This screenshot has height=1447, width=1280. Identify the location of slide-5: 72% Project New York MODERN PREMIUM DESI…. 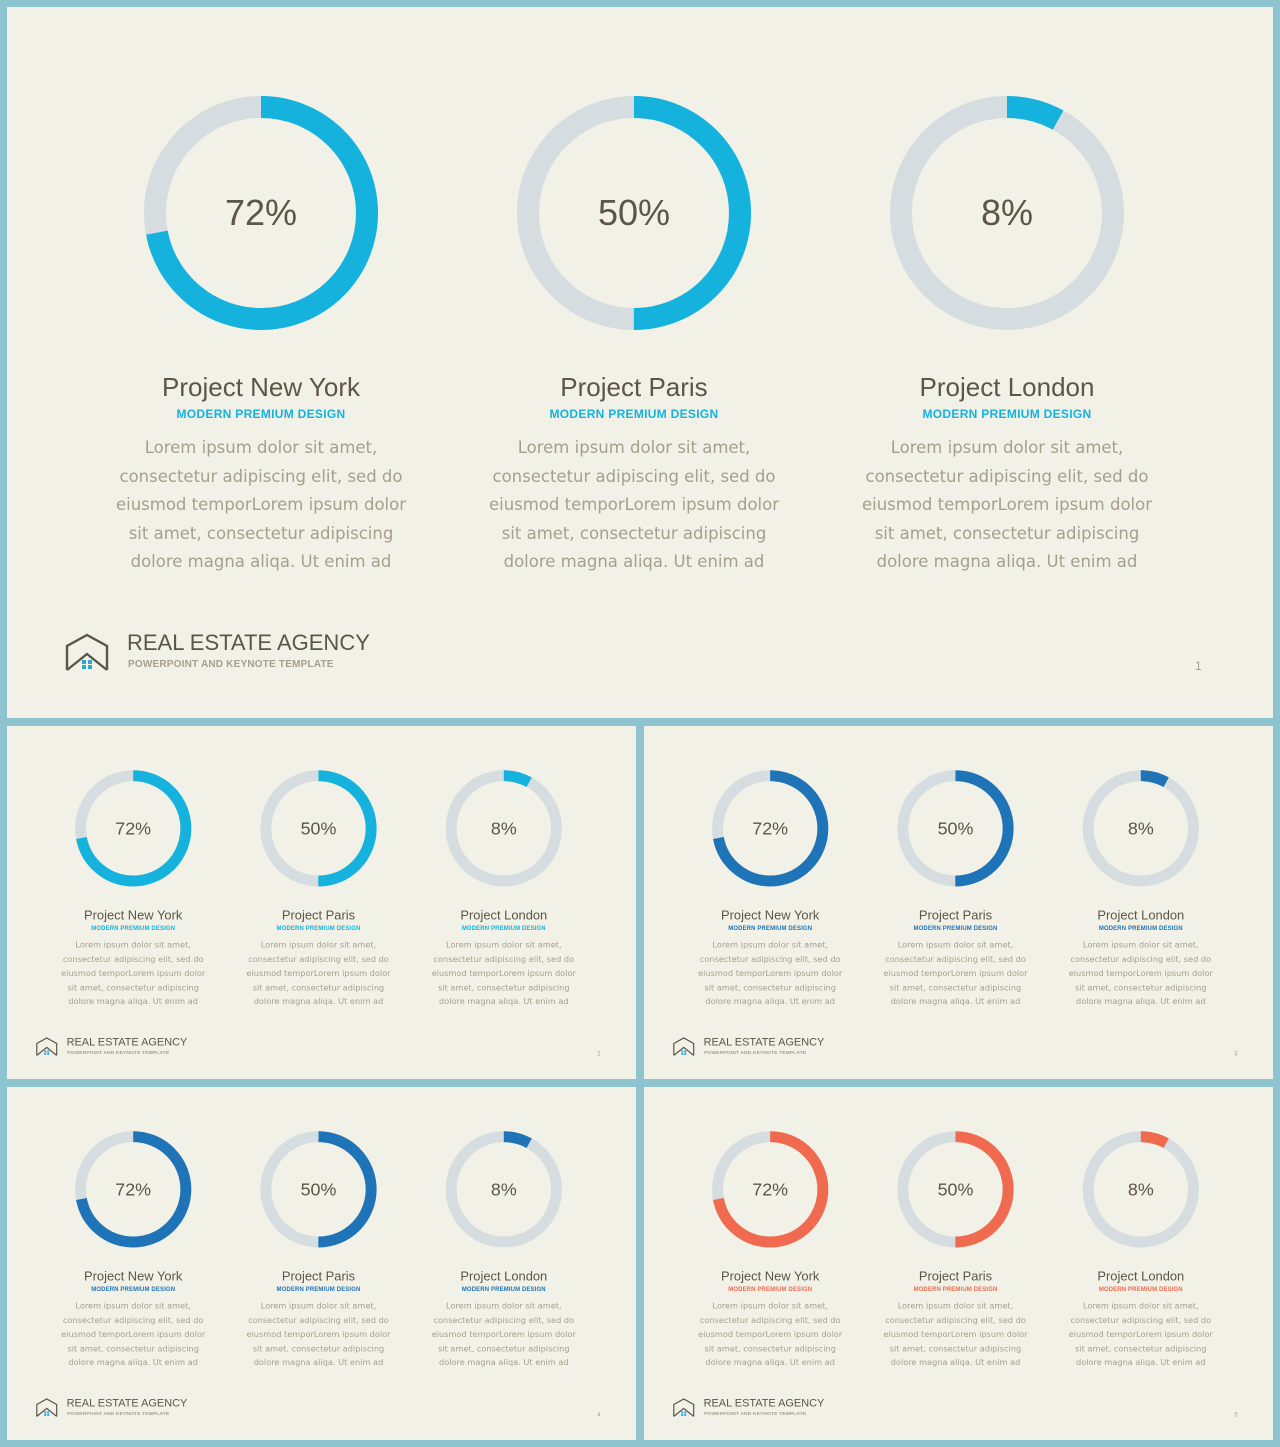
(958, 1263).